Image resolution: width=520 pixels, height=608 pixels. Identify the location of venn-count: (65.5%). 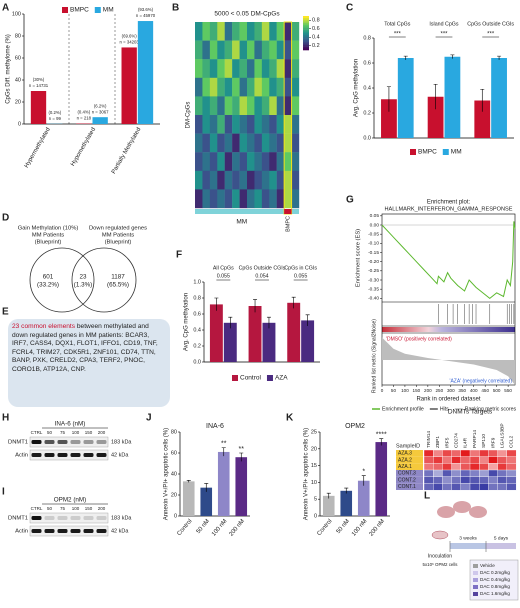
(118, 285).